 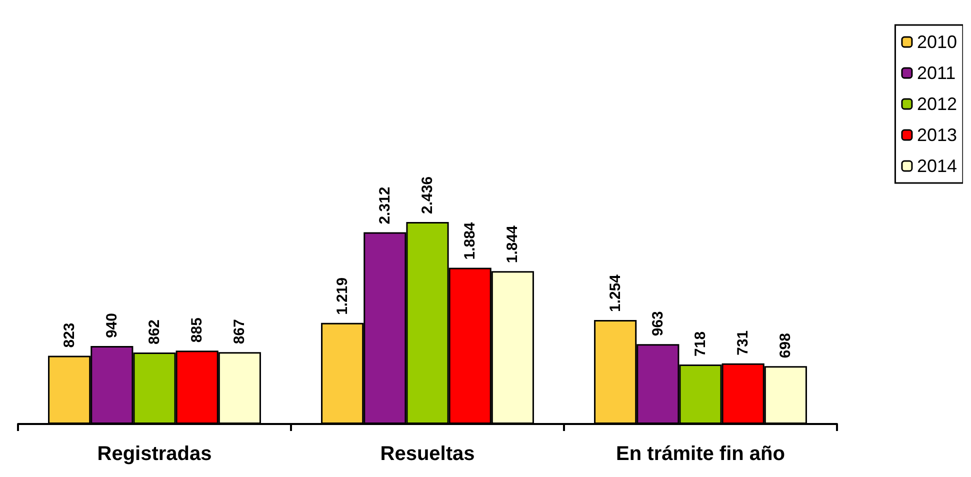 What do you see at coordinates (385, 205) in the screenshot?
I see `data-label: 2.312` at bounding box center [385, 205].